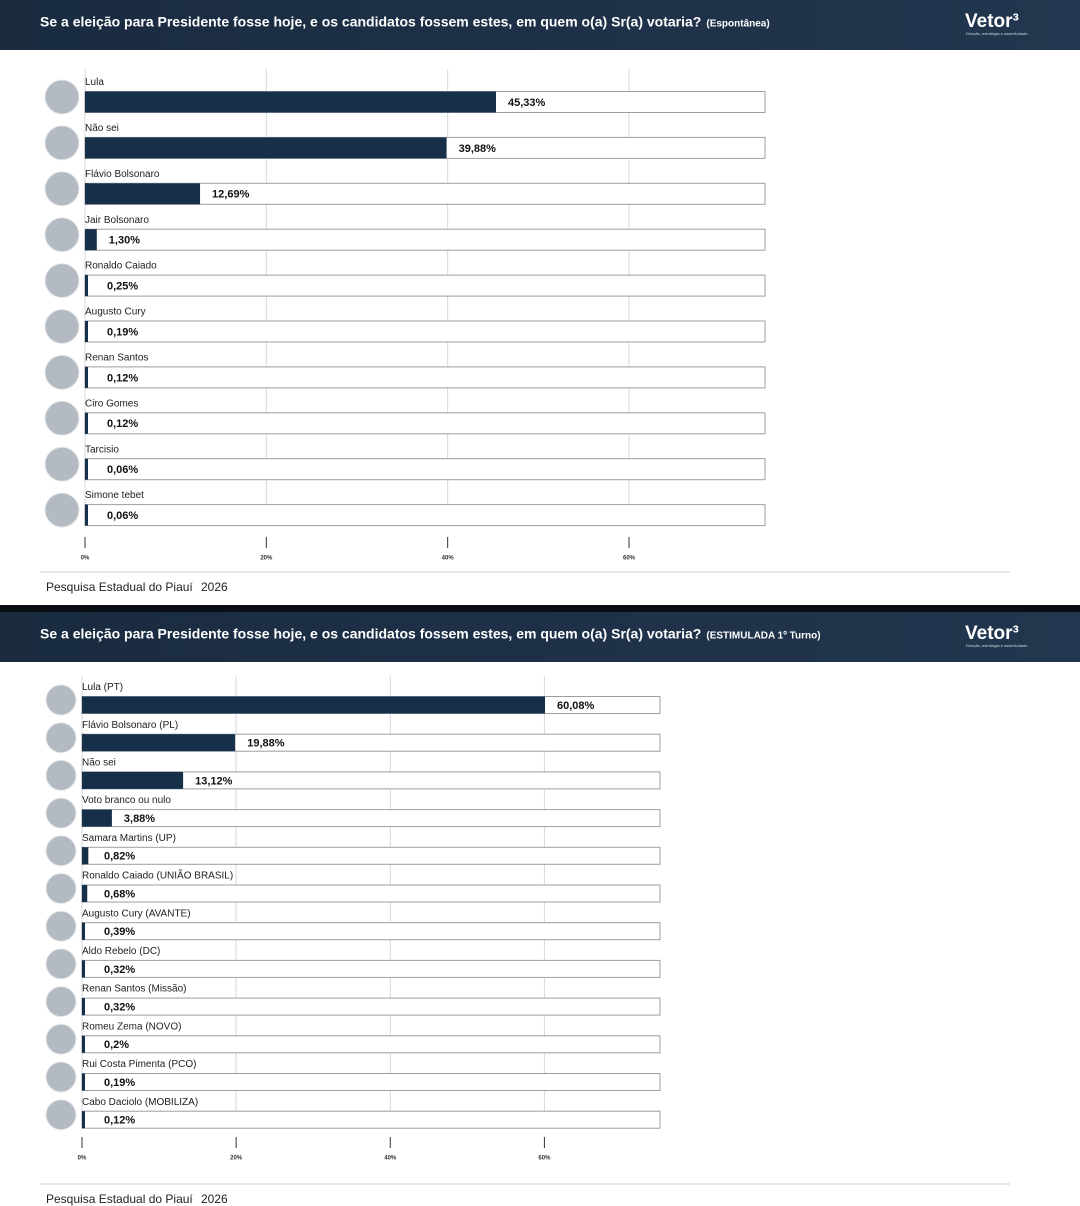 This screenshot has width=1080, height=1206. What do you see at coordinates (124, 241) in the screenshot?
I see `value-label: 1,30%` at bounding box center [124, 241].